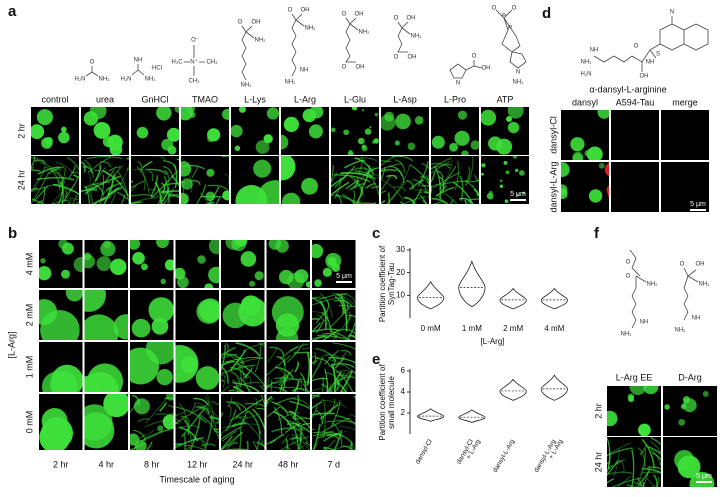 This screenshot has height=497, width=720. Describe the element at coordinates (177, 63) in the screenshot. I see `atom: H₃C` at that location.